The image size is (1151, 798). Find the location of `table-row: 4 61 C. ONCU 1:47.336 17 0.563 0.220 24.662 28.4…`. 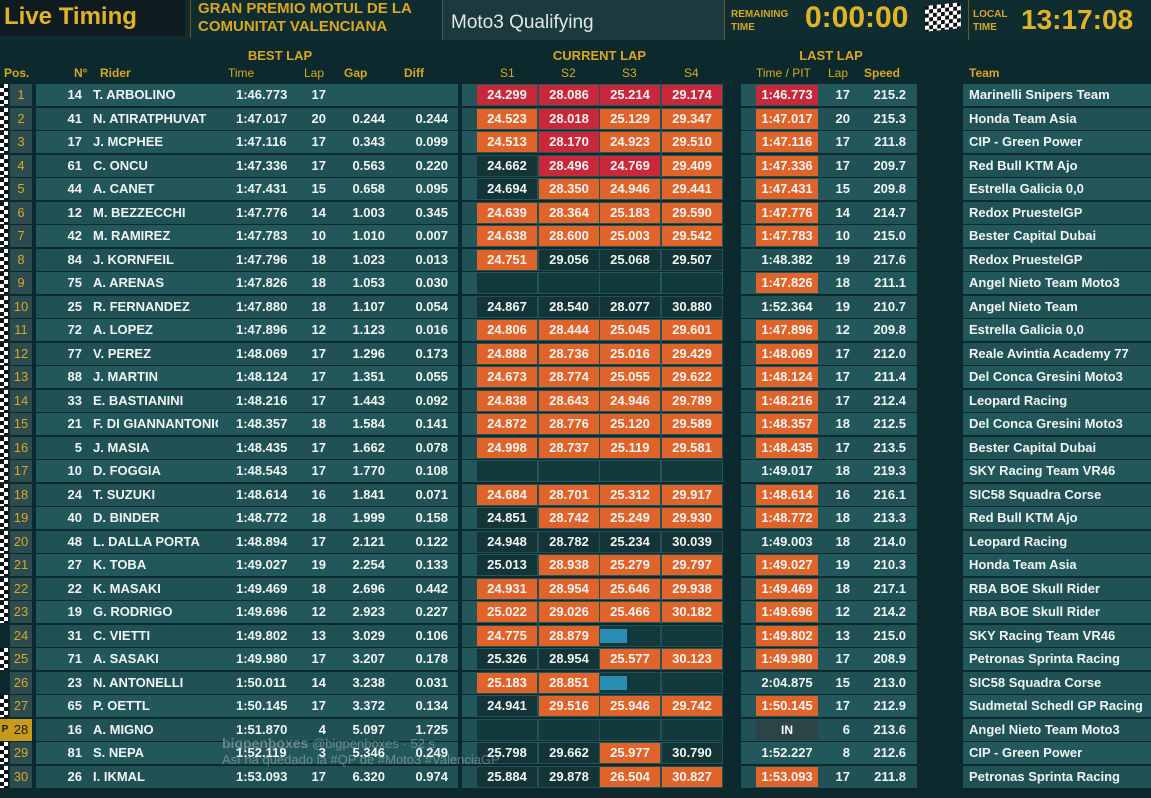

table-row: 4 61 C. ONCU 1:47.336 17 0.563 0.220 24.662 28.4… is located at coordinates (575, 166).